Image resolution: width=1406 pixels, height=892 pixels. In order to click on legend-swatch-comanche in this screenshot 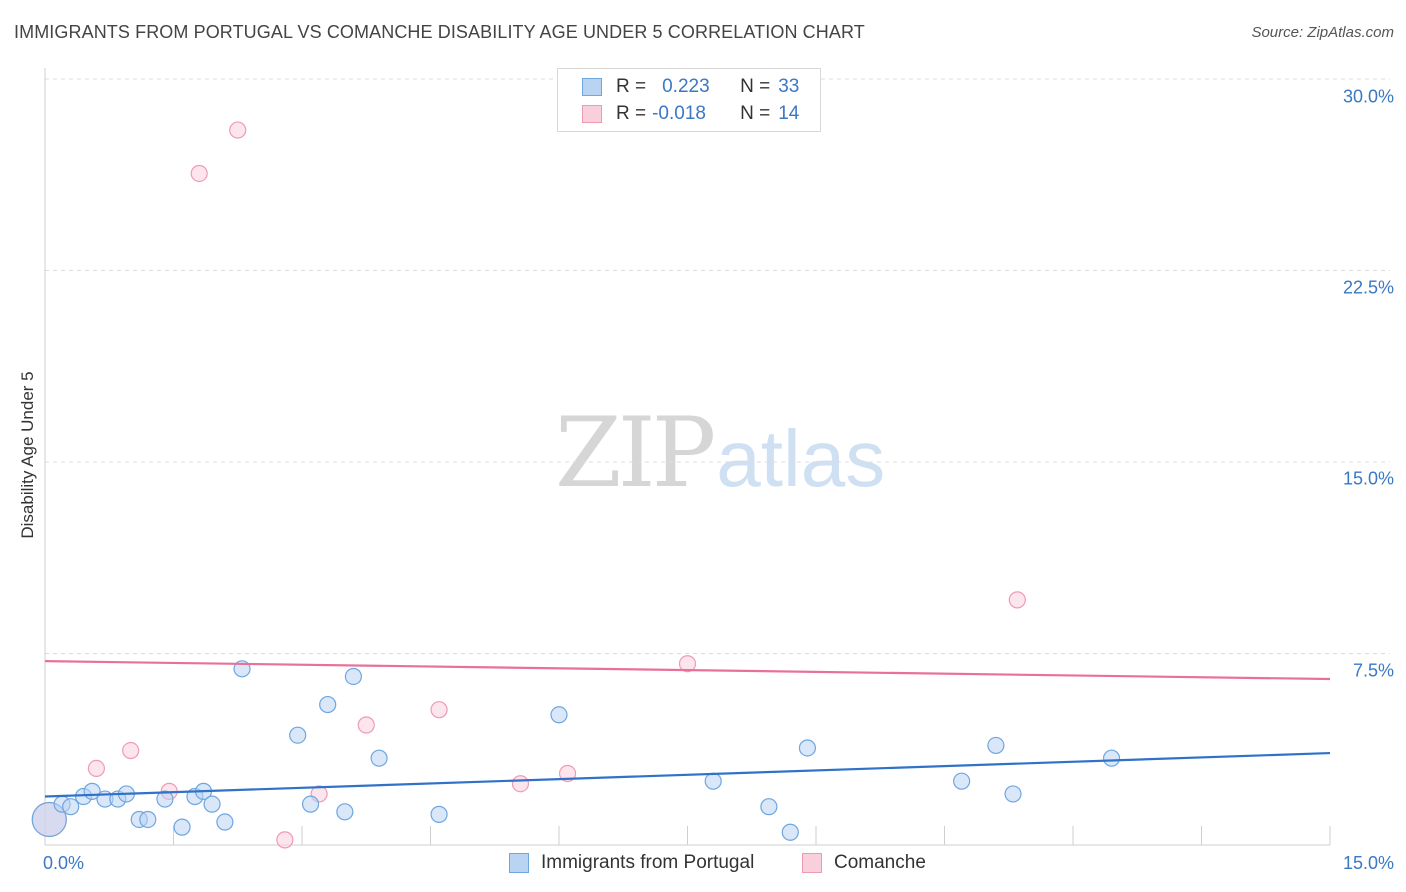, I will do `click(812, 863)`.